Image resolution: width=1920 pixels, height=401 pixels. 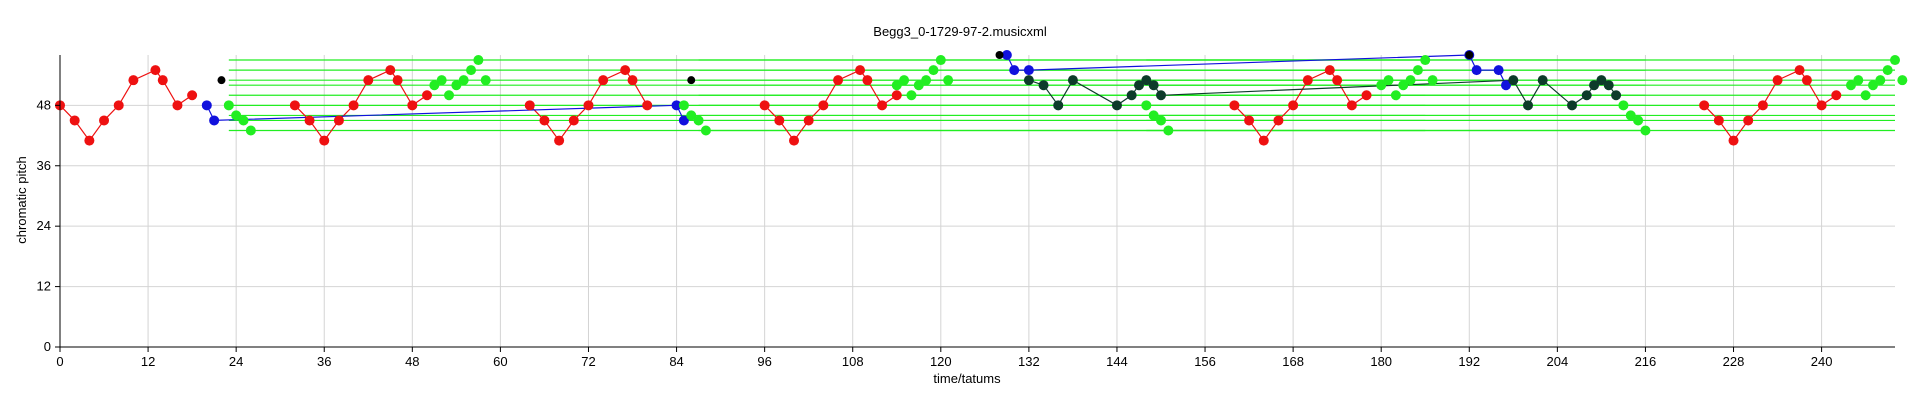 What do you see at coordinates (1381, 361) in the screenshot?
I see `x-tick-label: 180` at bounding box center [1381, 361].